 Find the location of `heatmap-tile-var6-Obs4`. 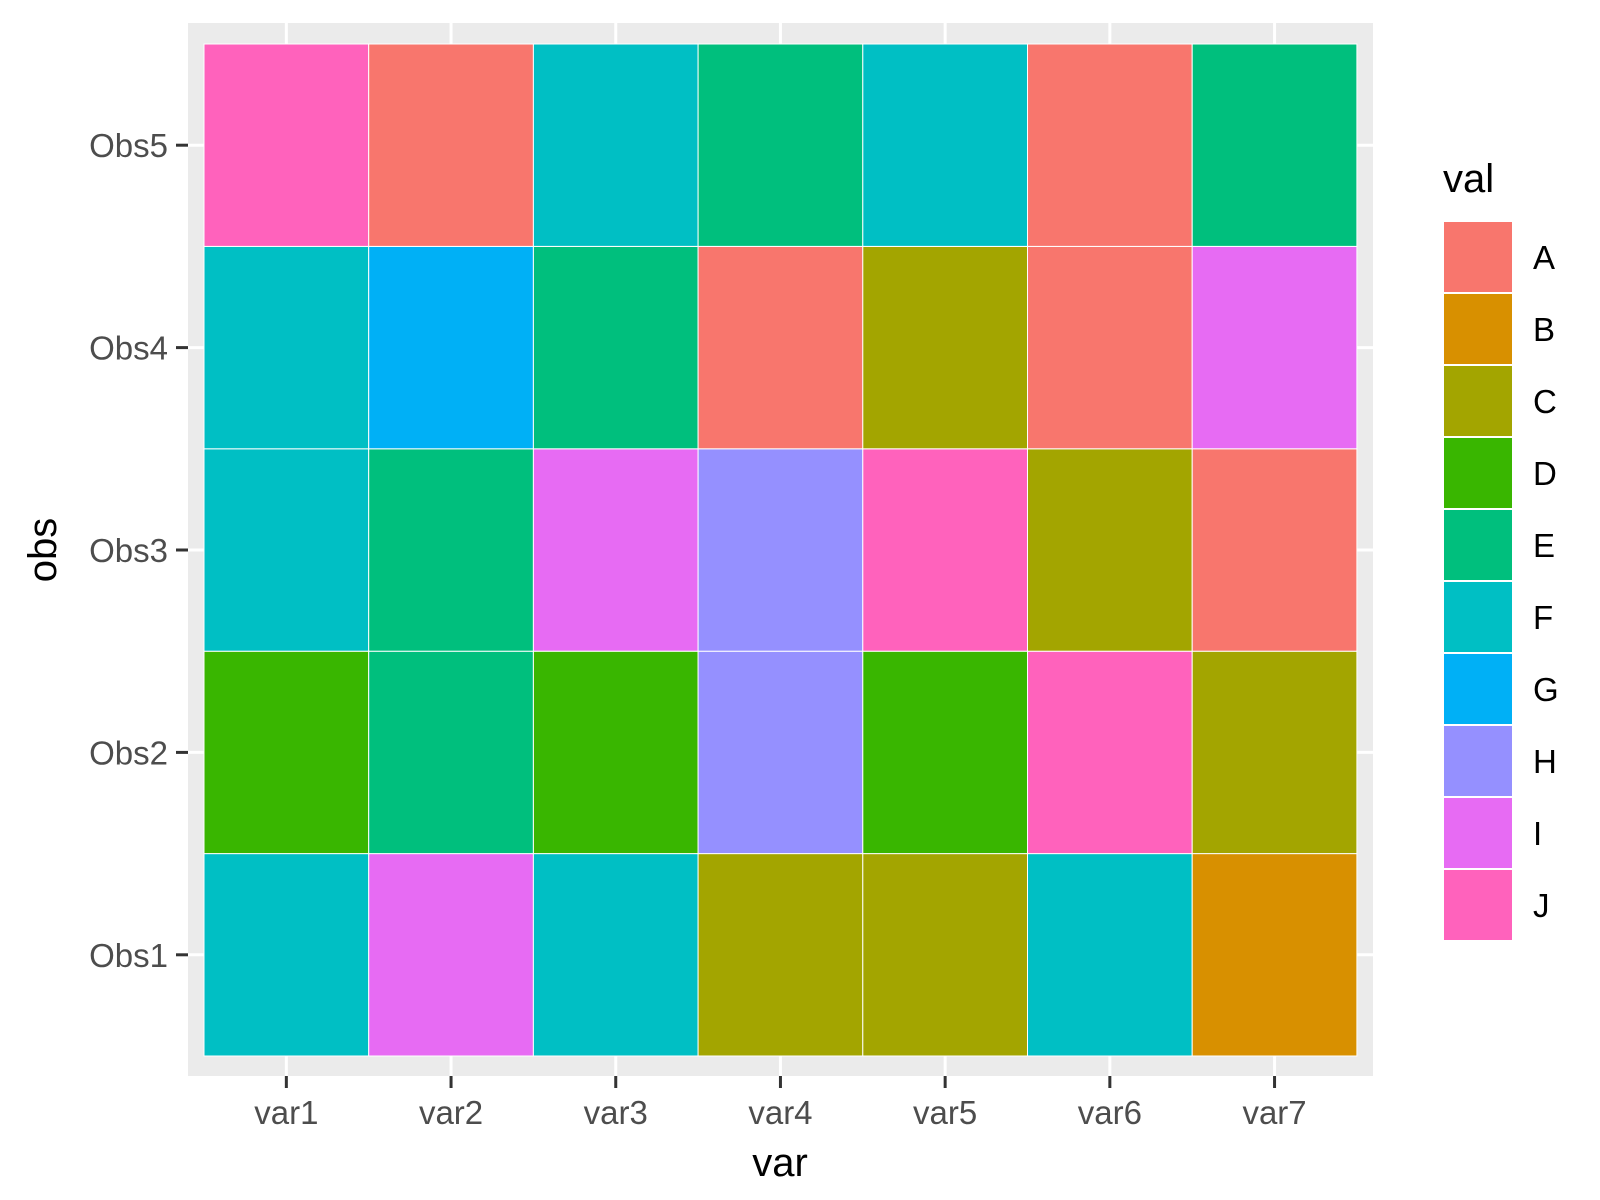

heatmap-tile-var6-Obs4 is located at coordinates (1110, 347).